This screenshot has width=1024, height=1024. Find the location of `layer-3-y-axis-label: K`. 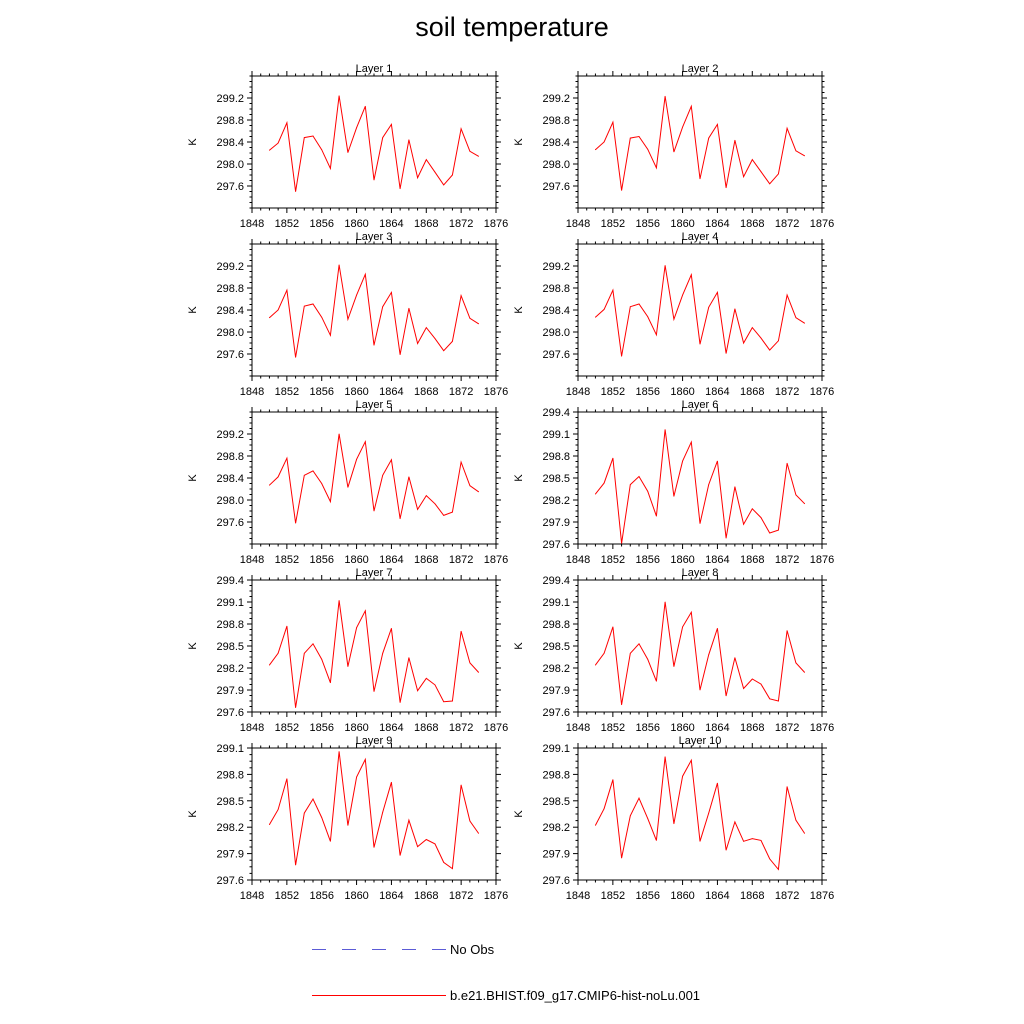

layer-3-y-axis-label: K is located at coordinates (193, 310).